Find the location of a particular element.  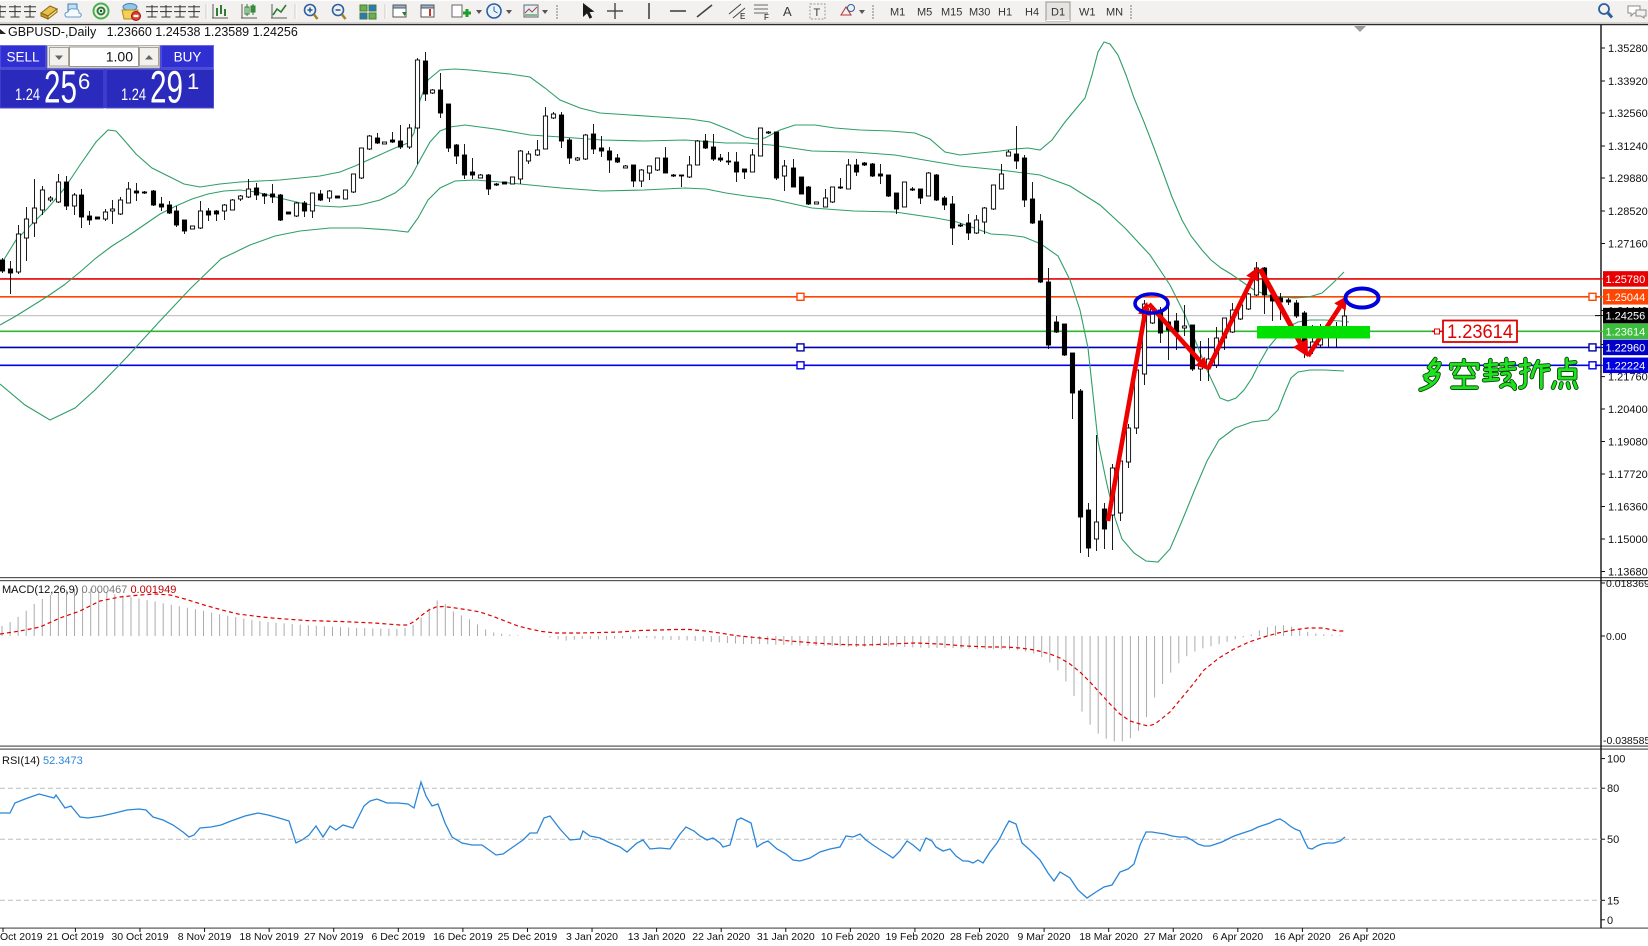

svg-text: W1 is located at coordinates (1087, 13).